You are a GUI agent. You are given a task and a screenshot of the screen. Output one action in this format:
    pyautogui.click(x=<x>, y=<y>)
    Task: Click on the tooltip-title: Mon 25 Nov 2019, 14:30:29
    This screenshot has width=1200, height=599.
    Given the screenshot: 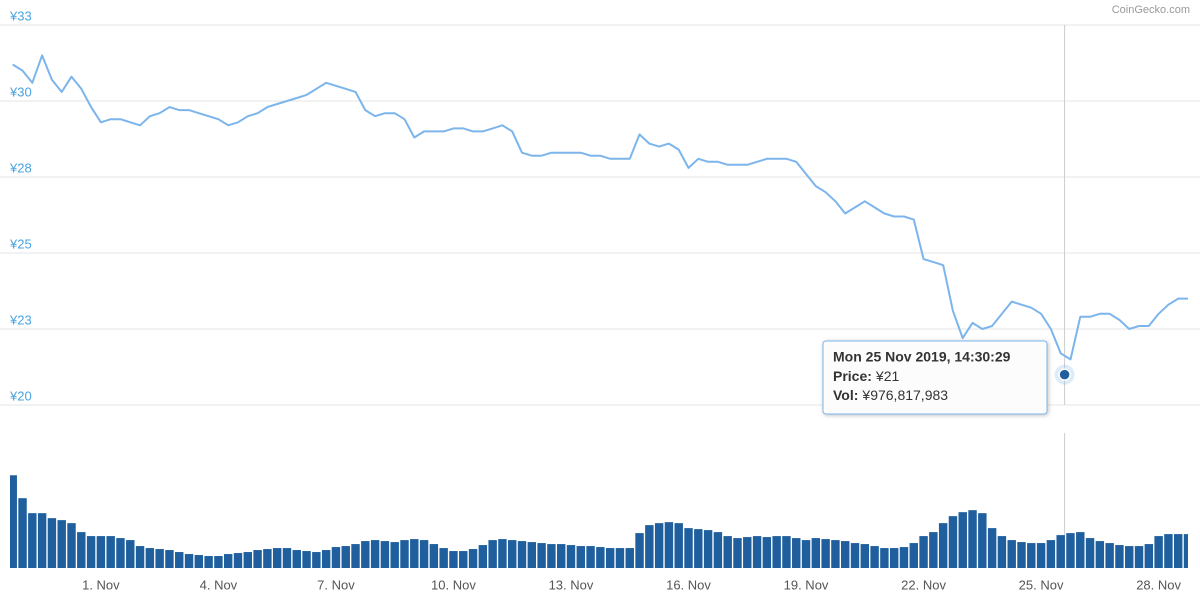 What is the action you would take?
    pyautogui.click(x=922, y=357)
    